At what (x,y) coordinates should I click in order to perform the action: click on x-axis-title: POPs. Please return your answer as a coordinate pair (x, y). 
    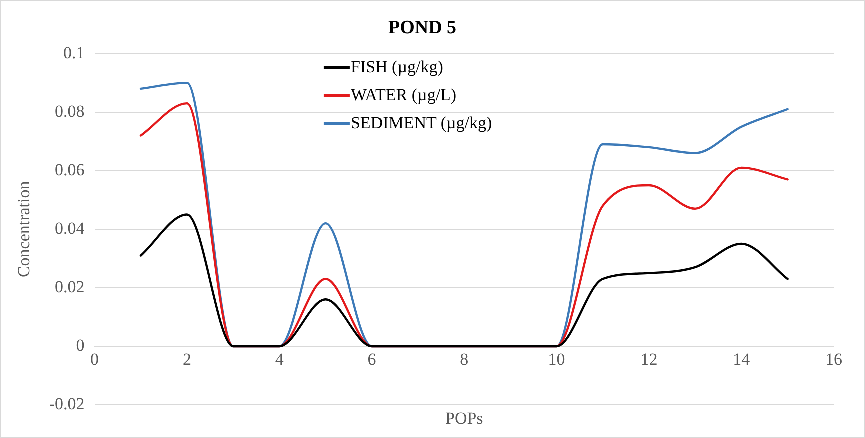
    Looking at the image, I should click on (465, 418).